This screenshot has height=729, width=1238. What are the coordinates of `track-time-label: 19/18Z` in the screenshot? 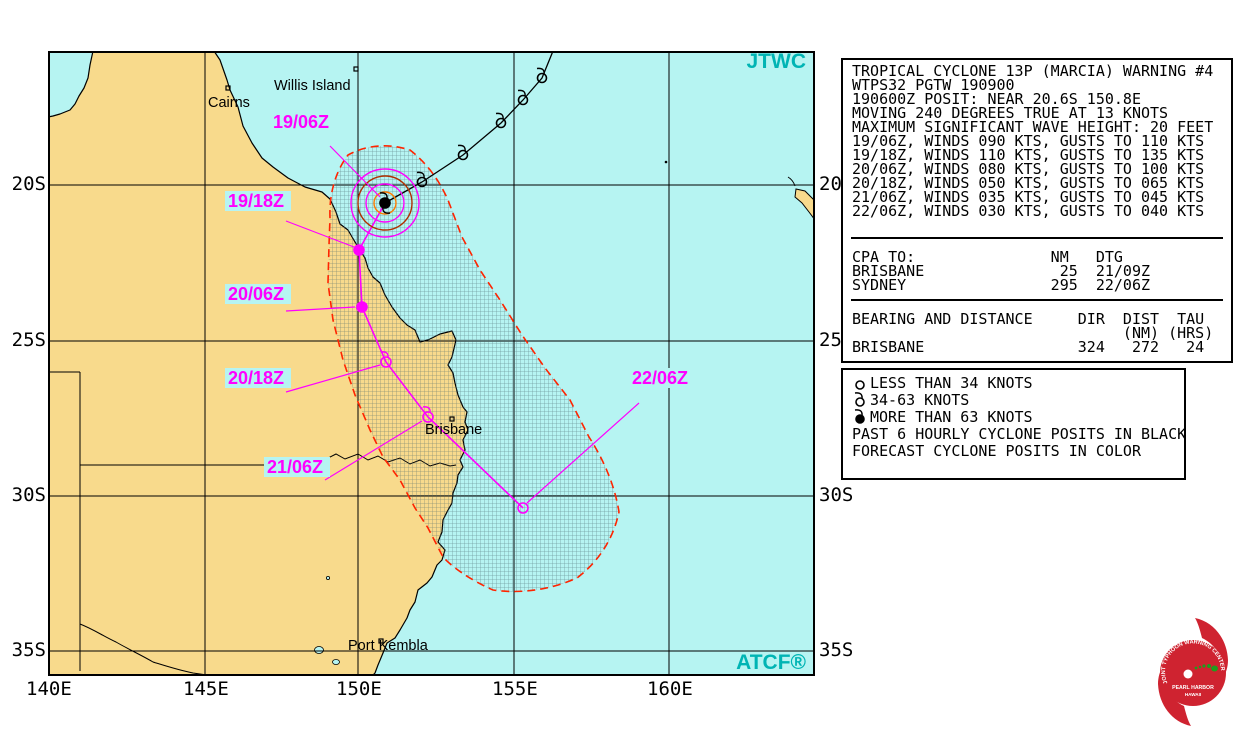 It's located at (258, 201).